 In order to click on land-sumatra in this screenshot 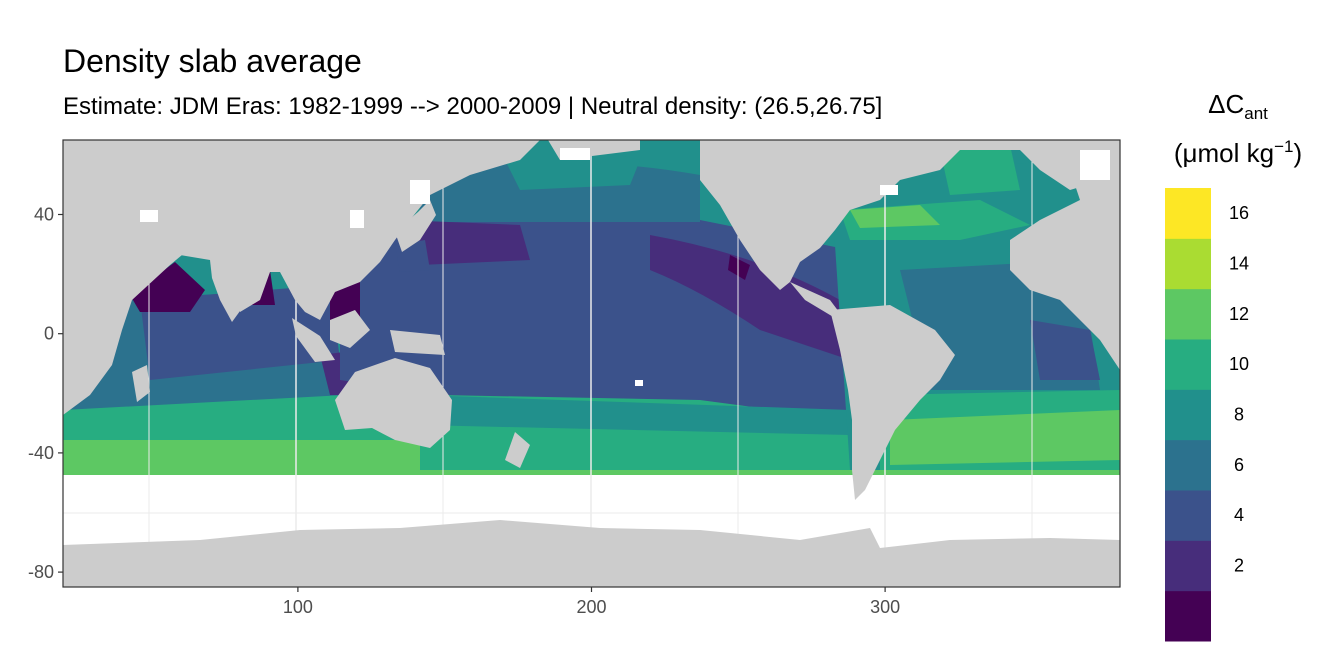, I will do `click(313, 340)`.